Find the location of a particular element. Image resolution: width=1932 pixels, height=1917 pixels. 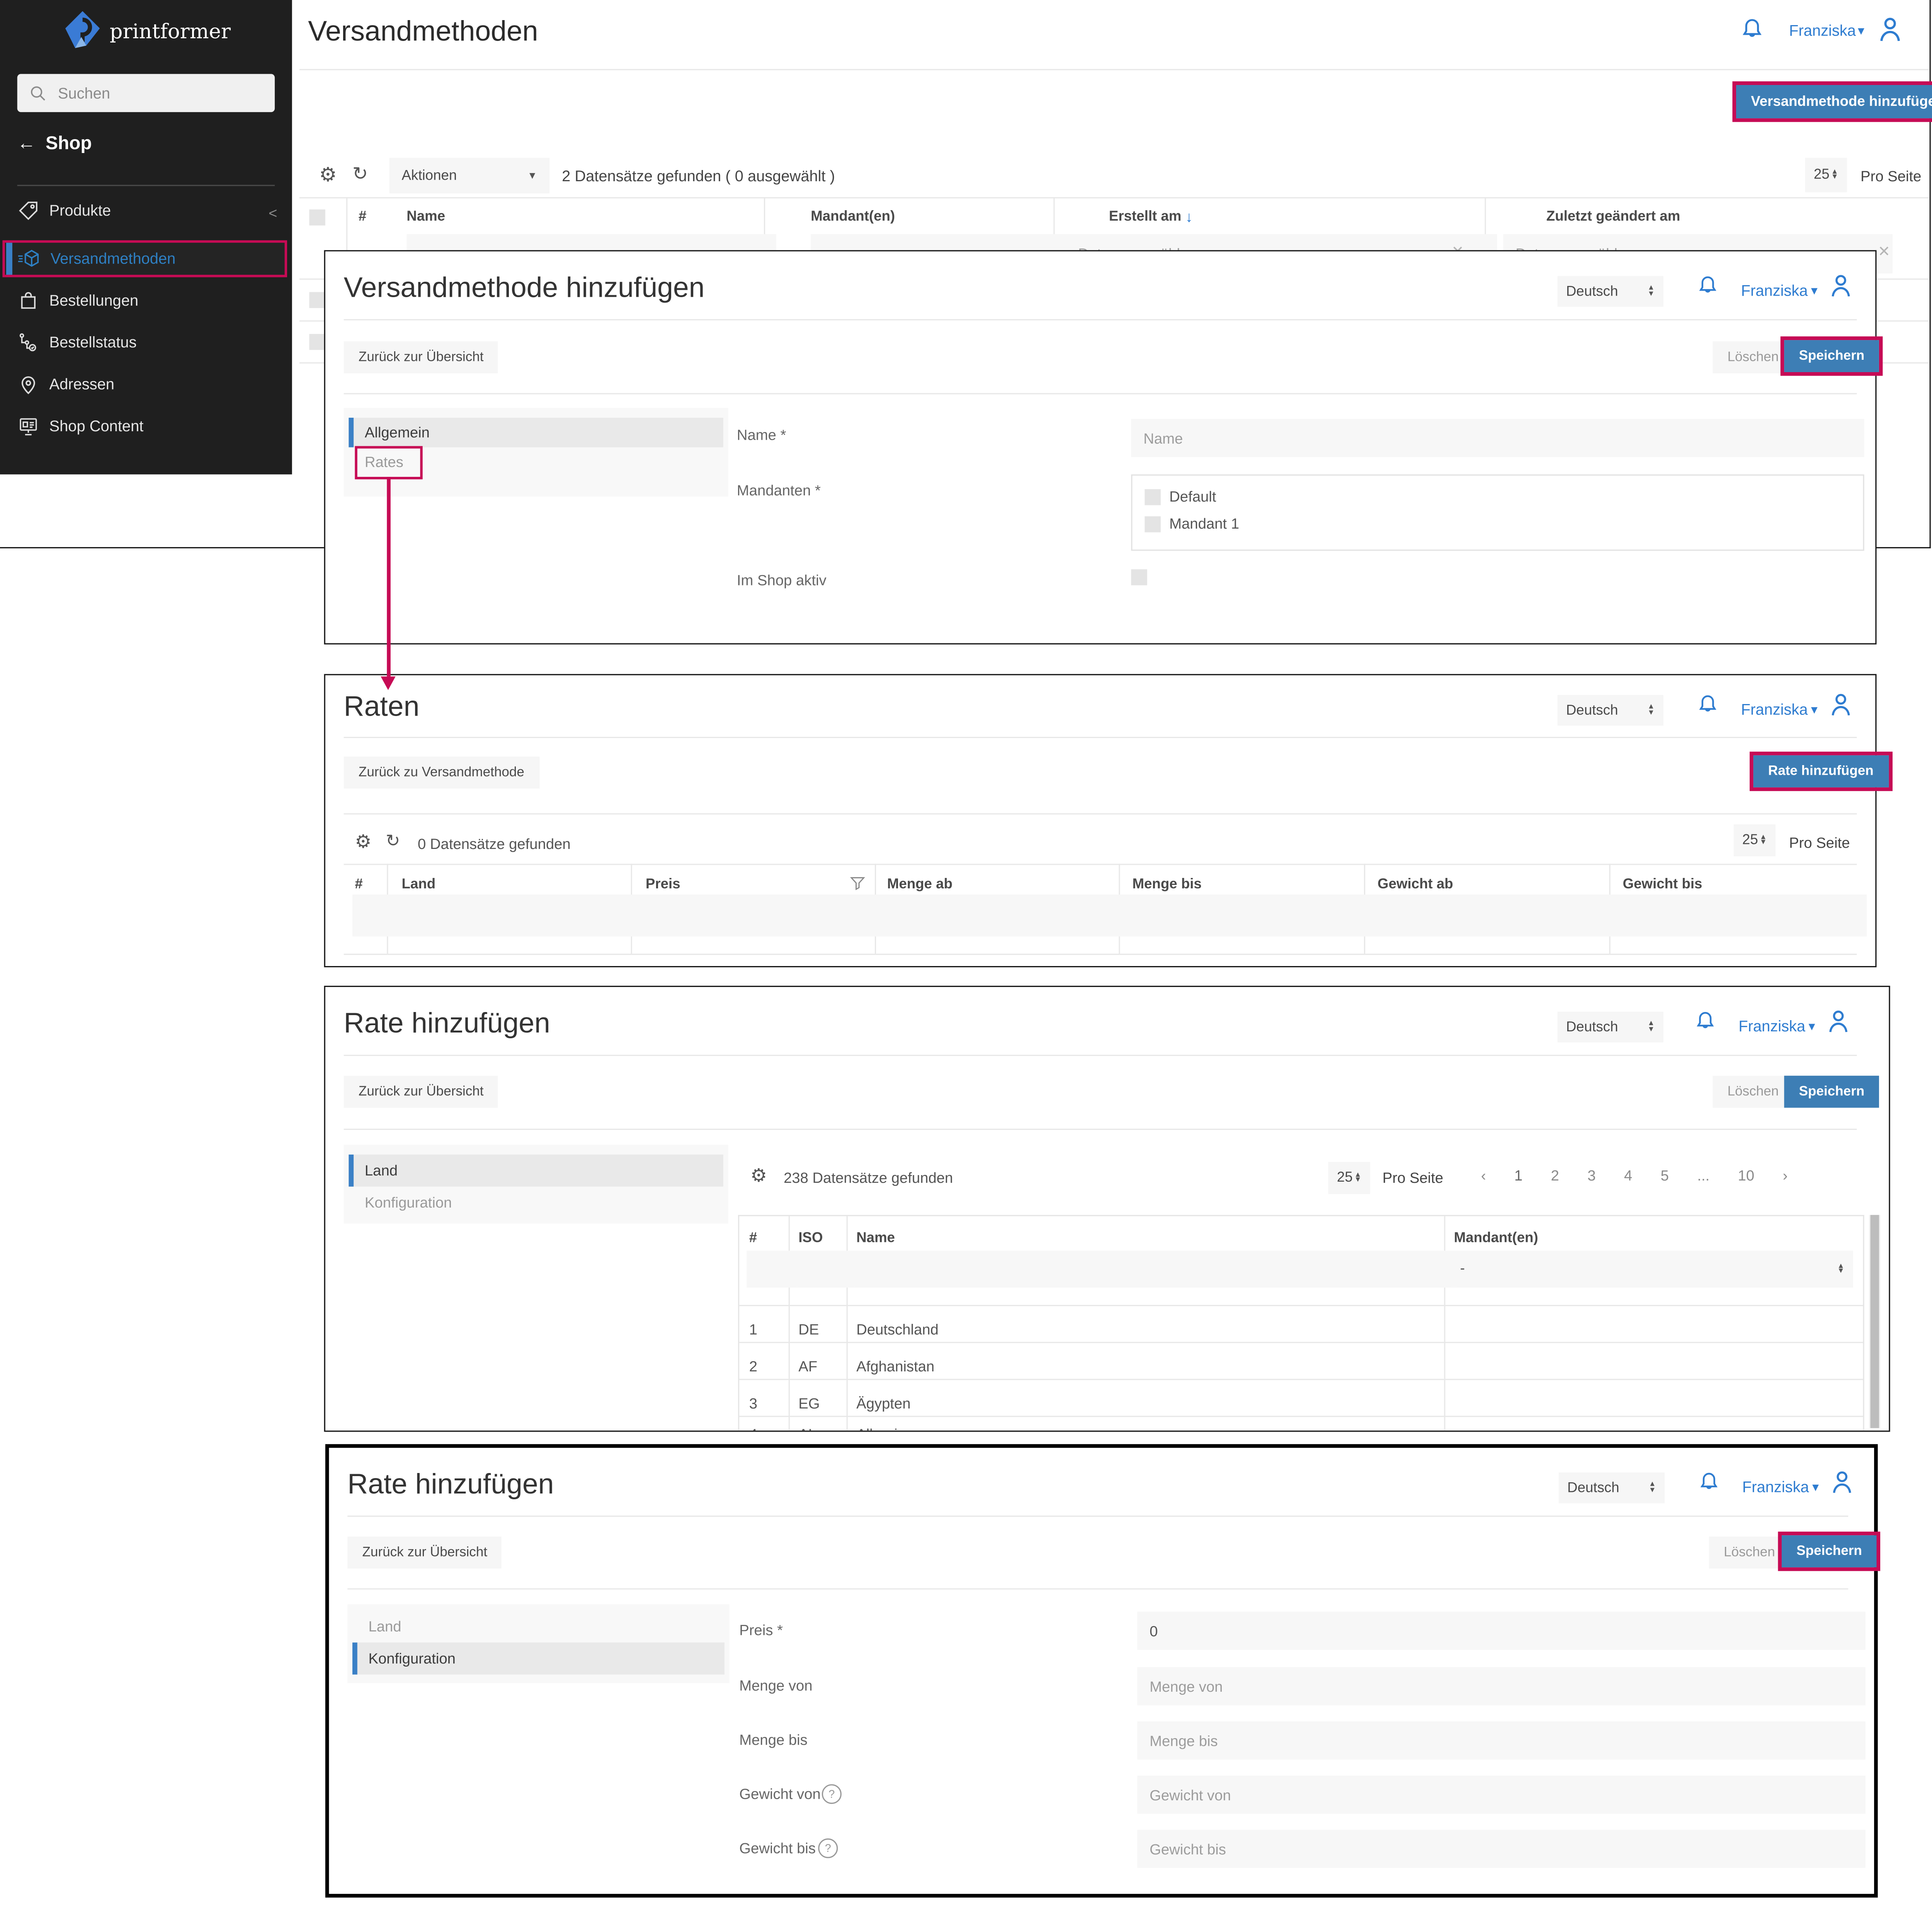

col-name: Name is located at coordinates (426, 217).